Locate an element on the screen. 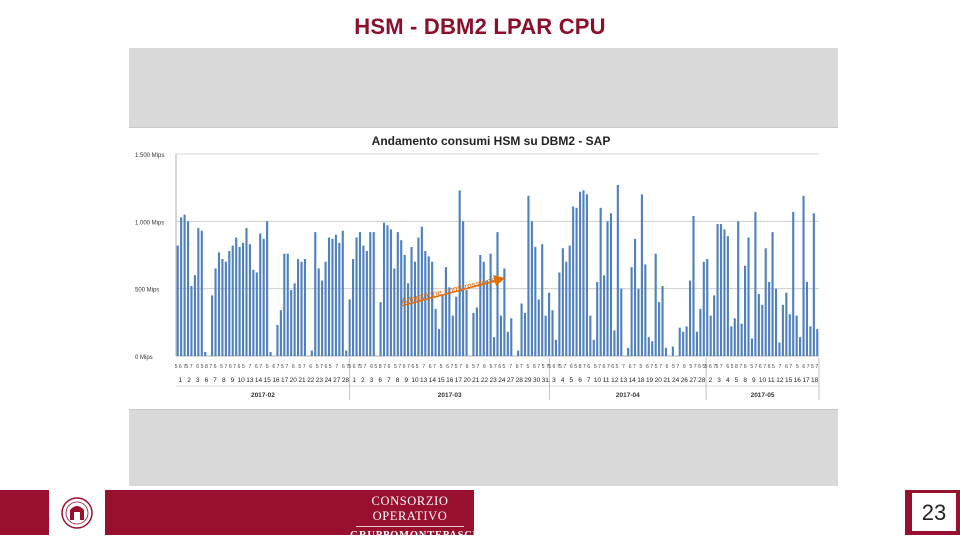 The width and height of the screenshot is (960, 540). y-tick-label: 1.000 Mips is located at coordinates (149, 223).